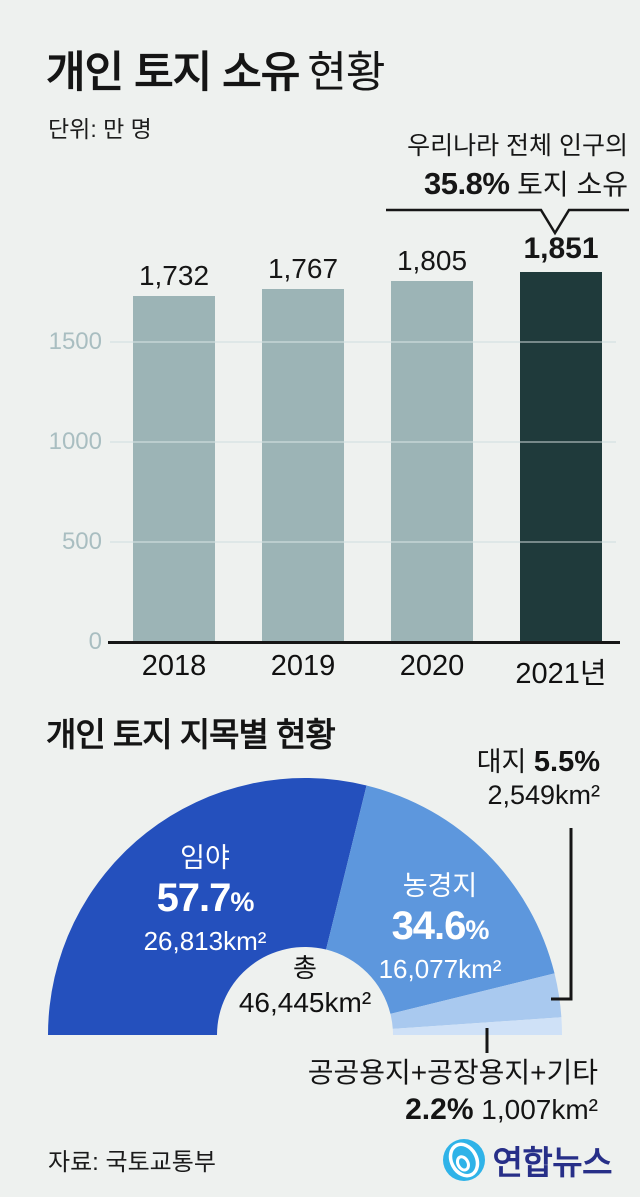 The image size is (640, 1197). I want to click on yonhap-logo-icon, so click(463, 1160).